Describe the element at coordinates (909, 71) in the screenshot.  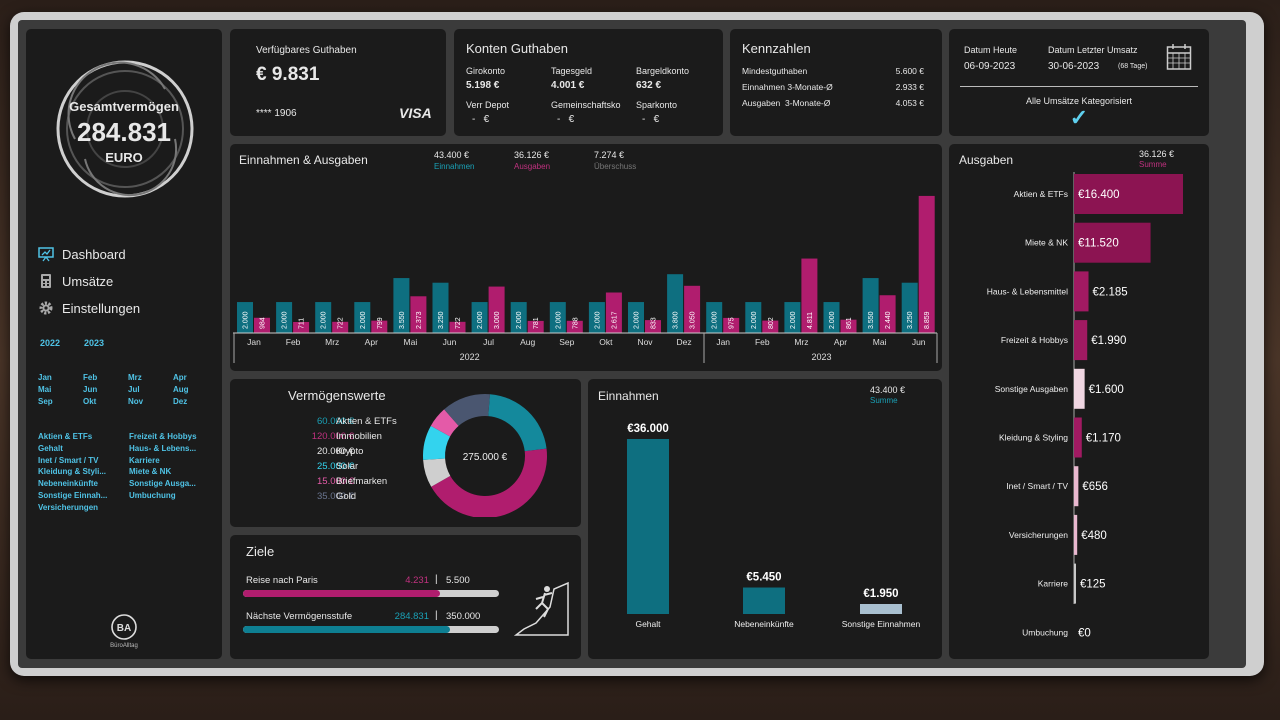
I see `kpi-value: 5.600 €` at that location.